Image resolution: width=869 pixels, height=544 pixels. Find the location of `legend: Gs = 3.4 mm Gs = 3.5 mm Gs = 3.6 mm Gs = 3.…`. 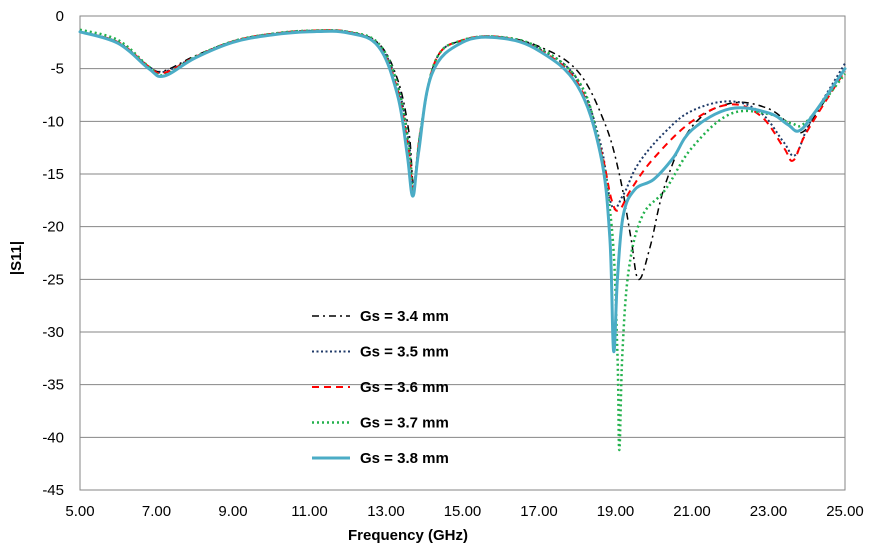

legend: Gs = 3.4 mm Gs = 3.5 mm Gs = 3.6 mm Gs = 3.… is located at coordinates (380, 387).